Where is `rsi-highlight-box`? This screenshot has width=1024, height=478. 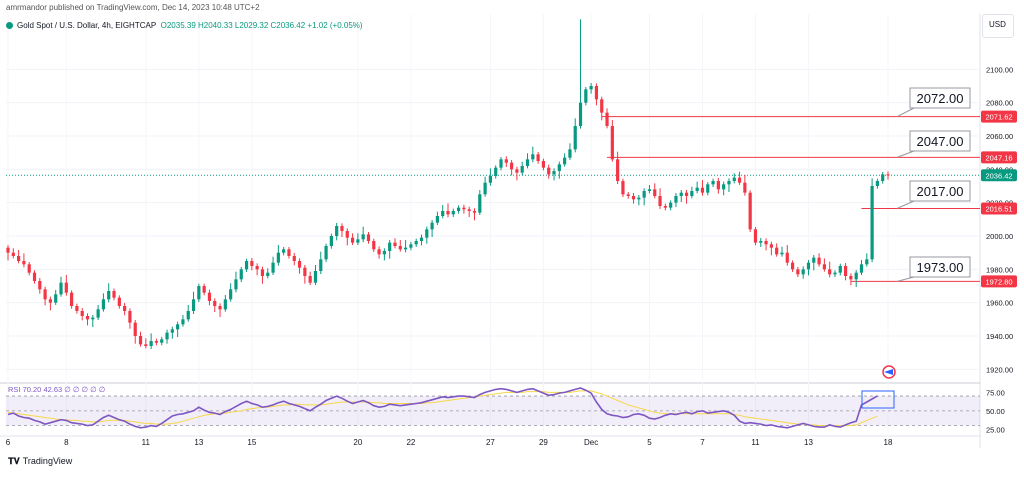
rsi-highlight-box is located at coordinates (878, 399).